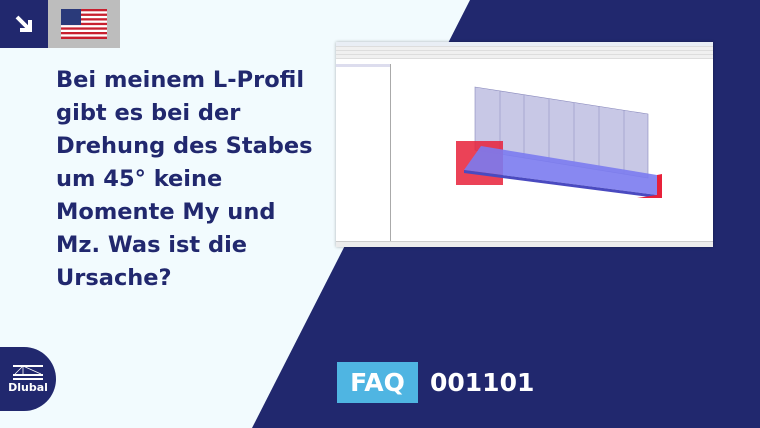 The image size is (760, 428). Describe the element at coordinates (363, 153) in the screenshot. I see `project-navigator` at that location.